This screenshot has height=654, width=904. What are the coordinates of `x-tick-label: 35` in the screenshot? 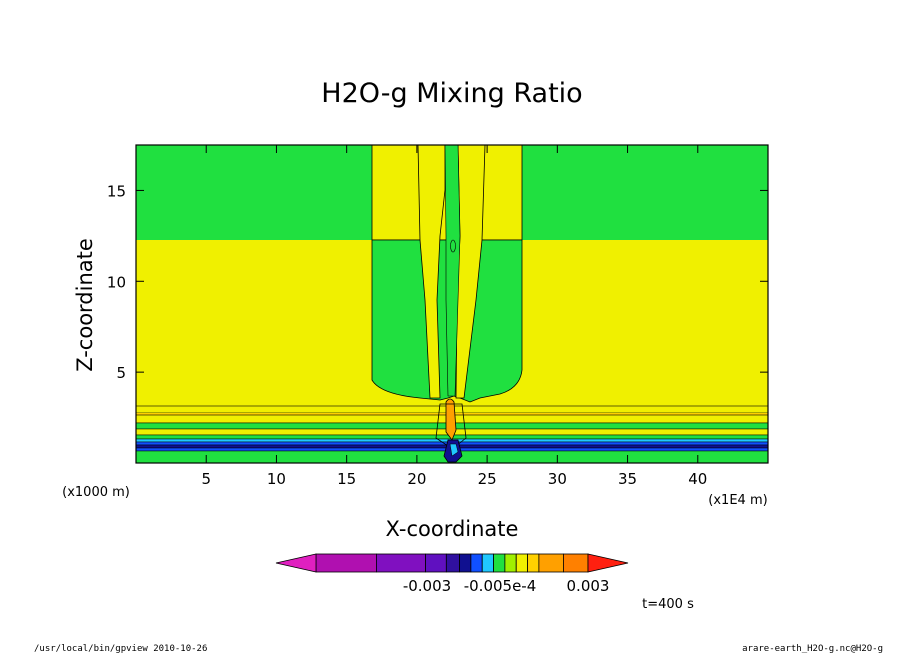 It's located at (627, 479).